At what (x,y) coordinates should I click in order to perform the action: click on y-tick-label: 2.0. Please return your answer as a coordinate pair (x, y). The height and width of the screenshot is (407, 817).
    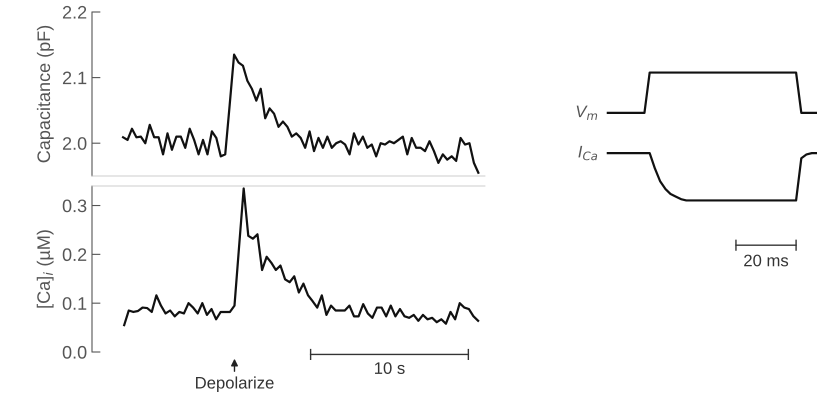
    Looking at the image, I should click on (74, 143).